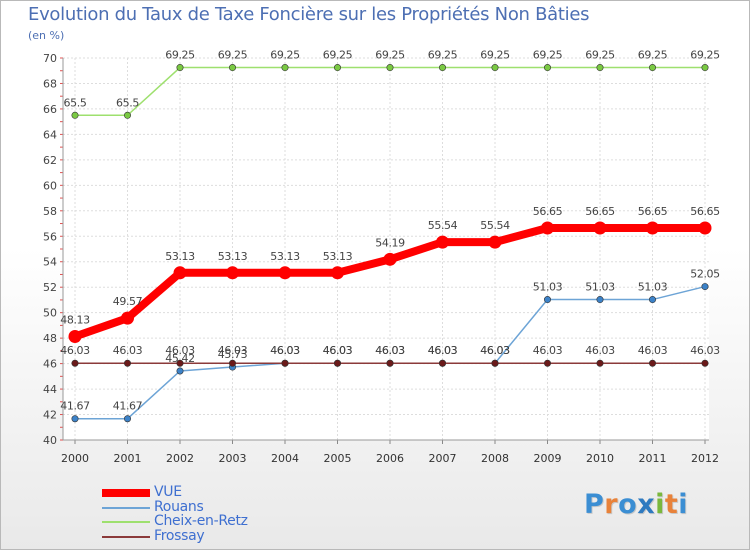 Image resolution: width=750 pixels, height=550 pixels. What do you see at coordinates (653, 458) in the screenshot?
I see `x-tick-label: 2011` at bounding box center [653, 458].